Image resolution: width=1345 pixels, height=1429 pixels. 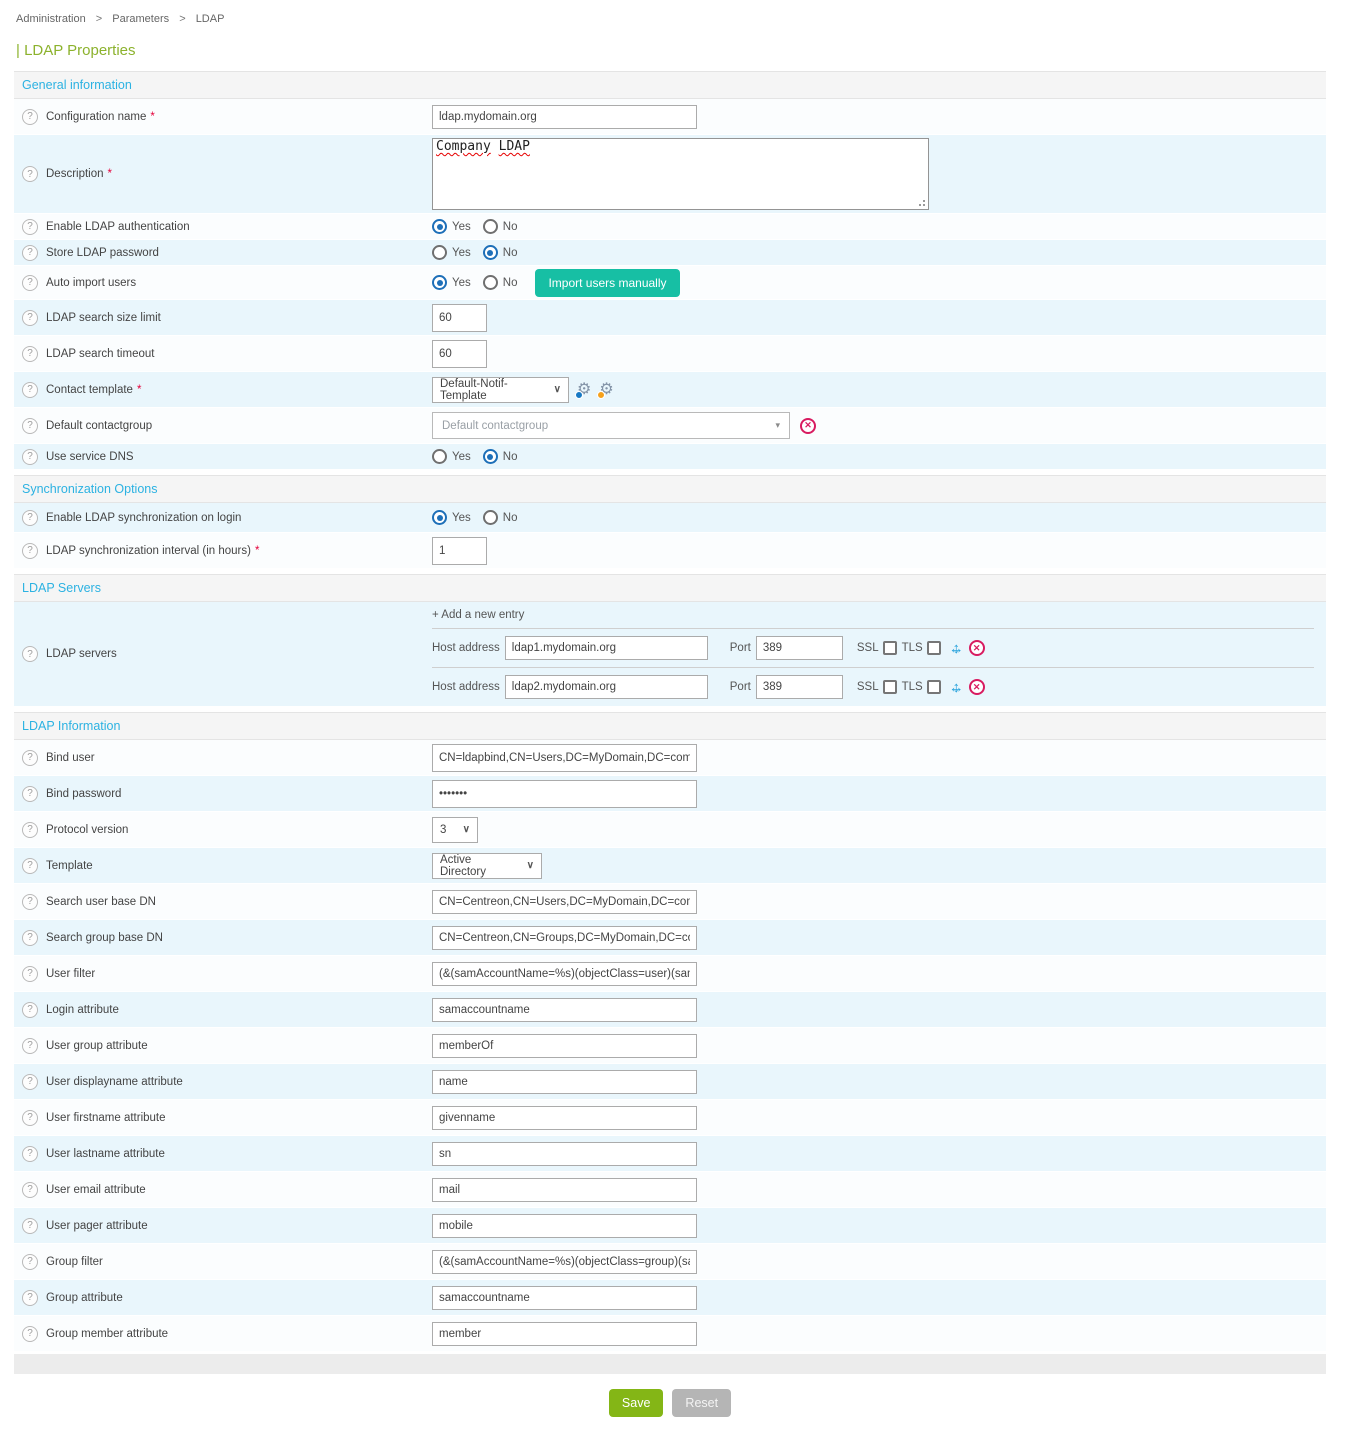 What do you see at coordinates (51, 19) in the screenshot?
I see `breadcrumb-administration: Administration` at bounding box center [51, 19].